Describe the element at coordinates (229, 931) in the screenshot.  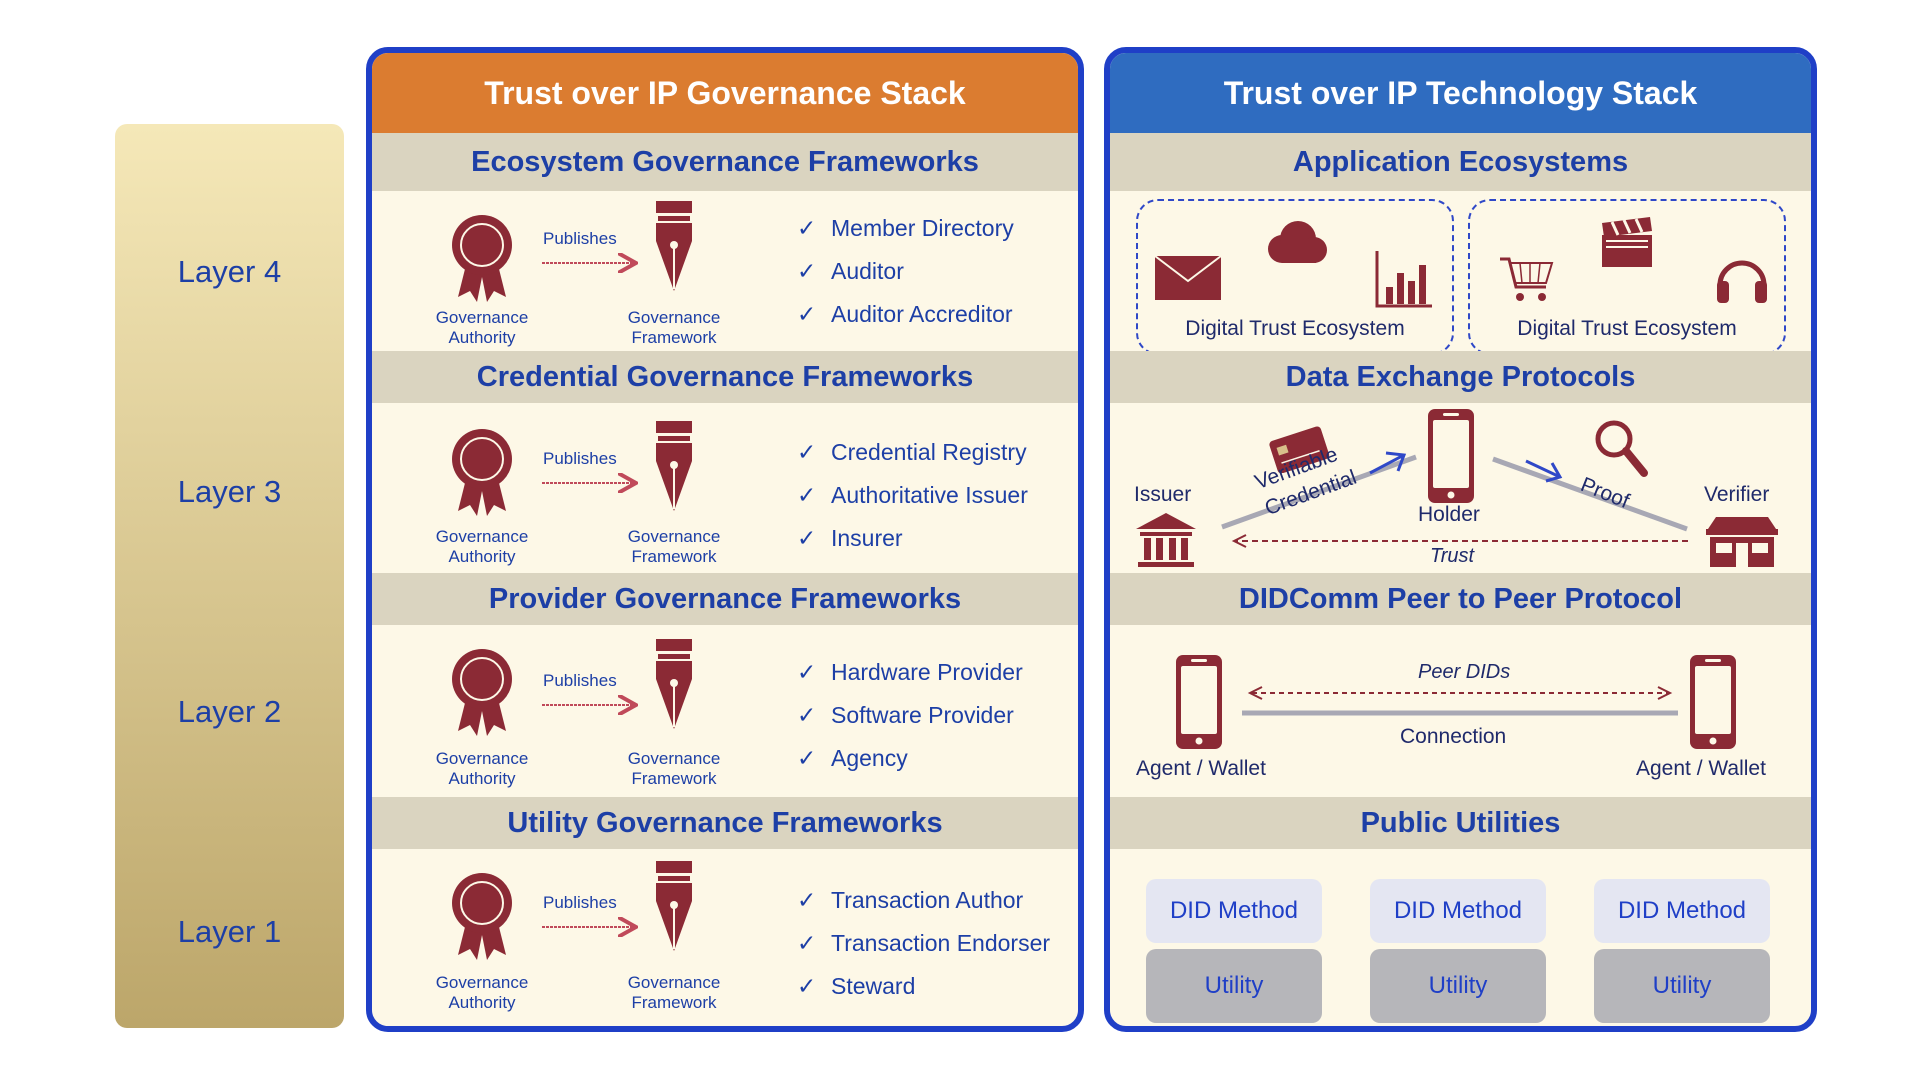
I see `layer-1-label: Layer 1` at that location.